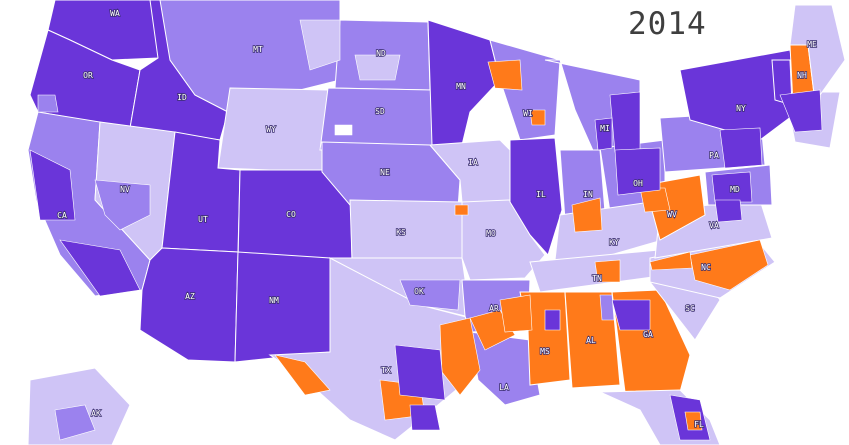  I want to click on state-label-nm: NM, so click(274, 300).